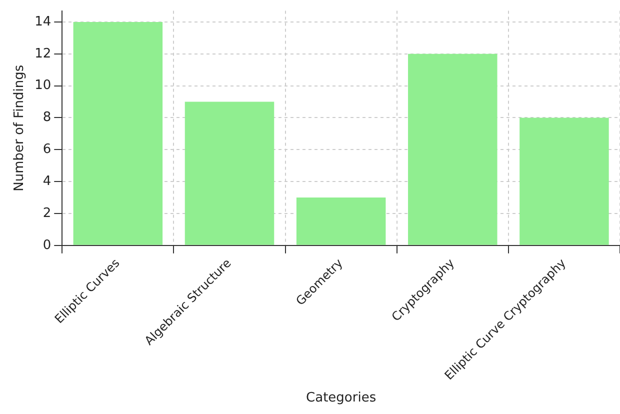 This screenshot has width=620, height=414. I want to click on y-tick-label: 8, so click(47, 118).